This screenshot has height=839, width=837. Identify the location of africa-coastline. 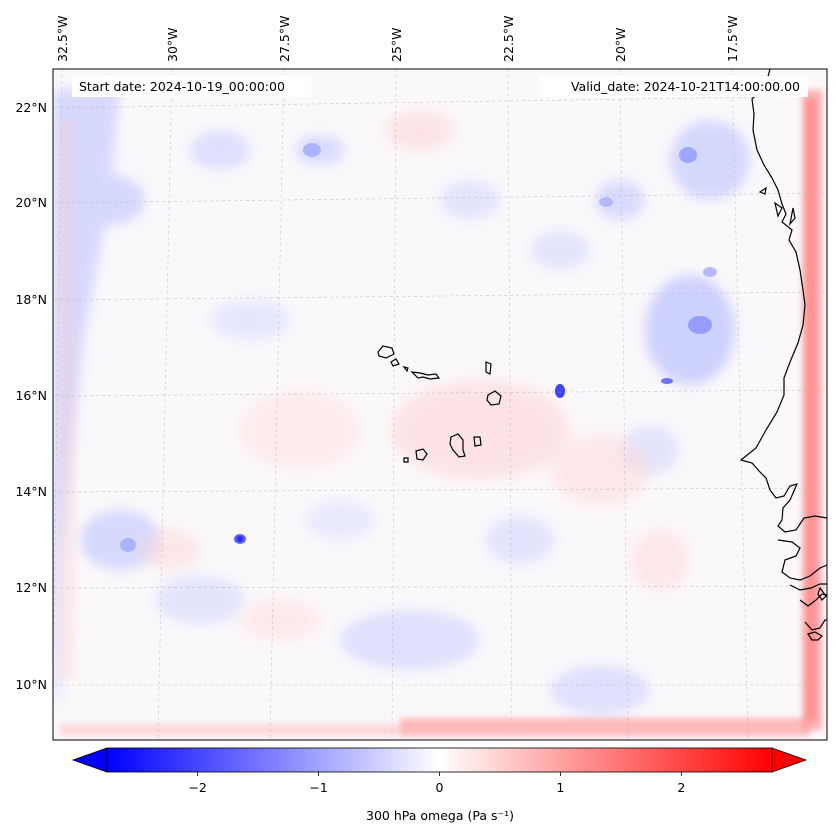
(783, 301).